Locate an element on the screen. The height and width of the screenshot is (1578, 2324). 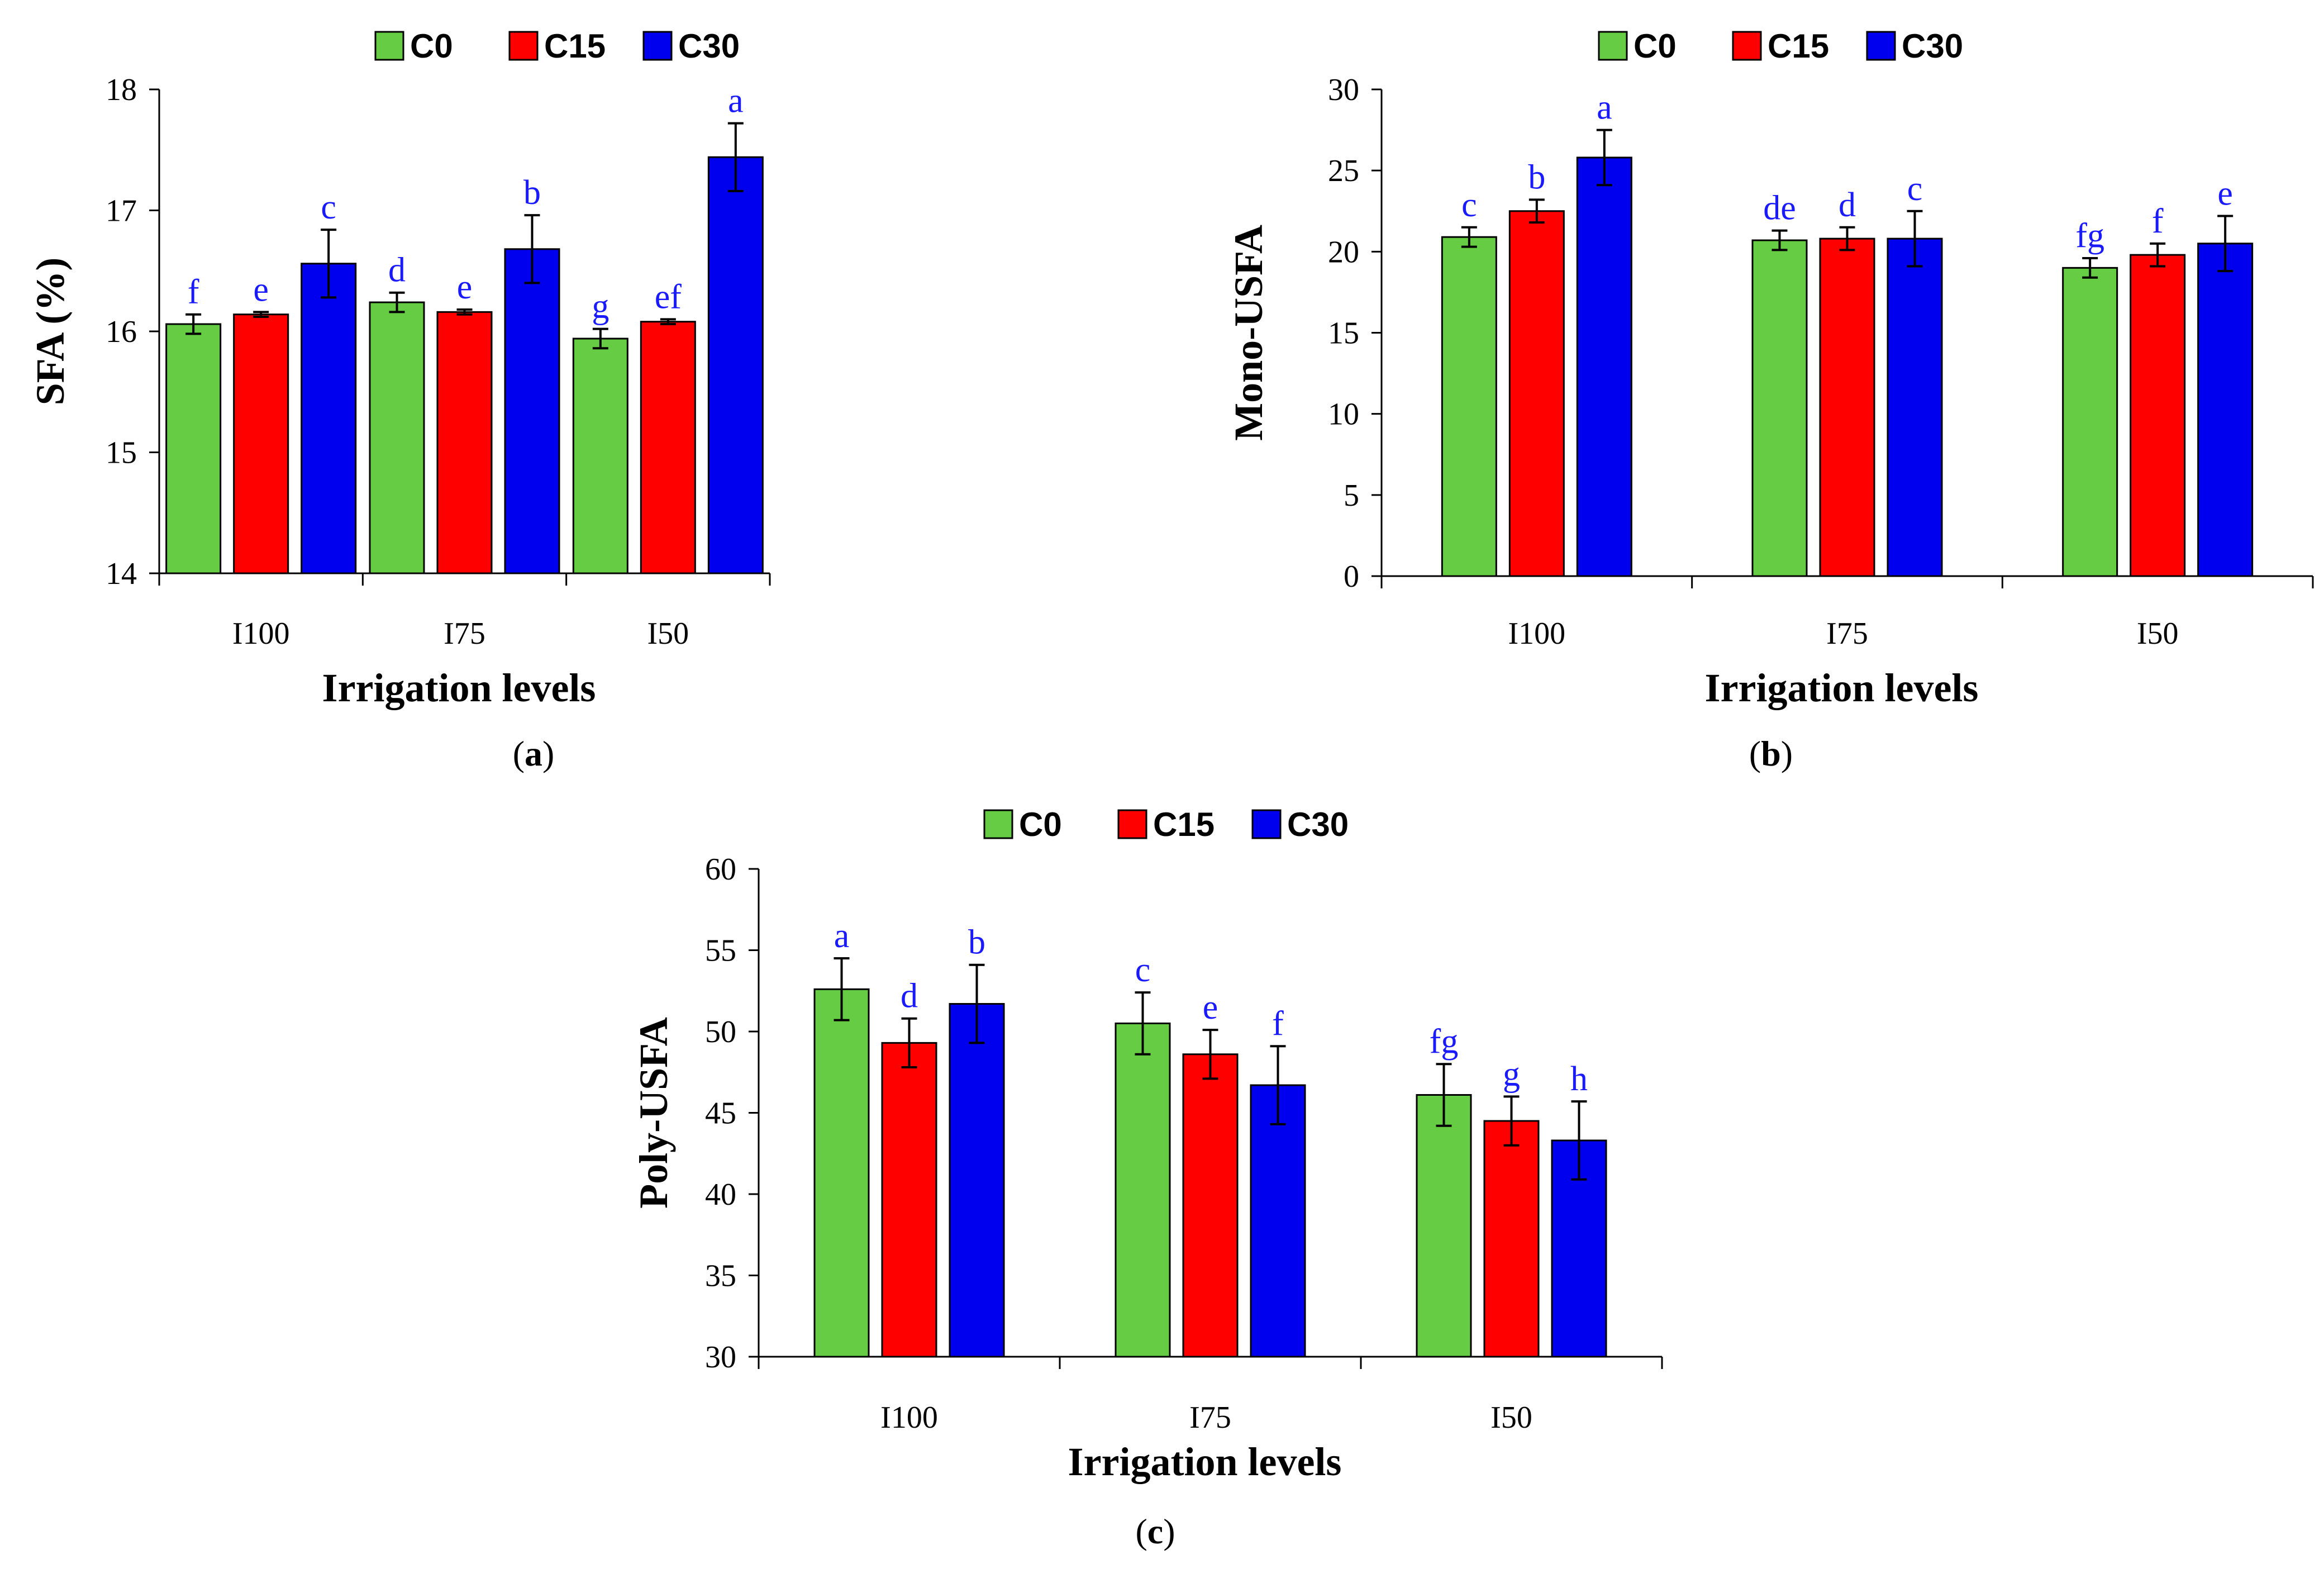
y-tick-label: 10 is located at coordinates (1344, 415).